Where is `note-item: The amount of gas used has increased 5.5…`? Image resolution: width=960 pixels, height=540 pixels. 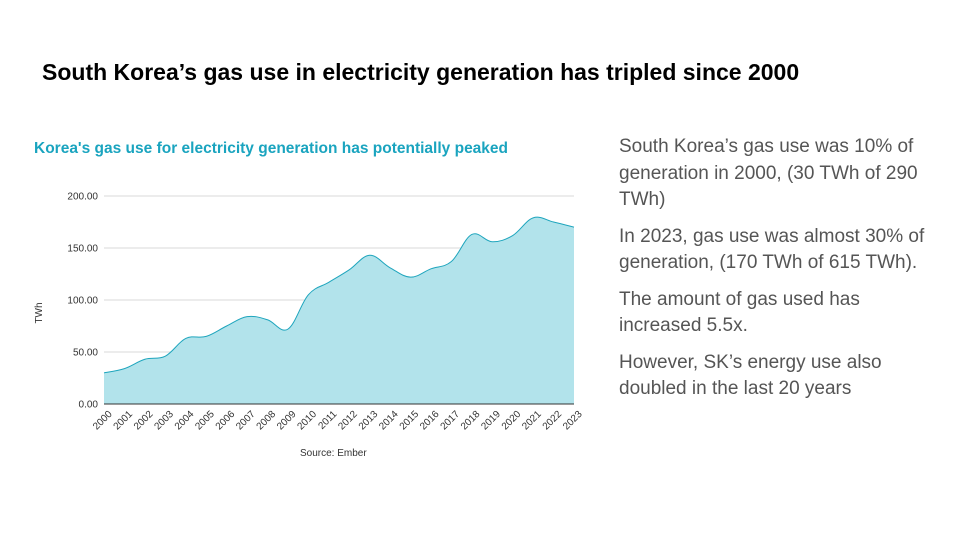 note-item: The amount of gas used has increased 5.5… is located at coordinates (739, 312).